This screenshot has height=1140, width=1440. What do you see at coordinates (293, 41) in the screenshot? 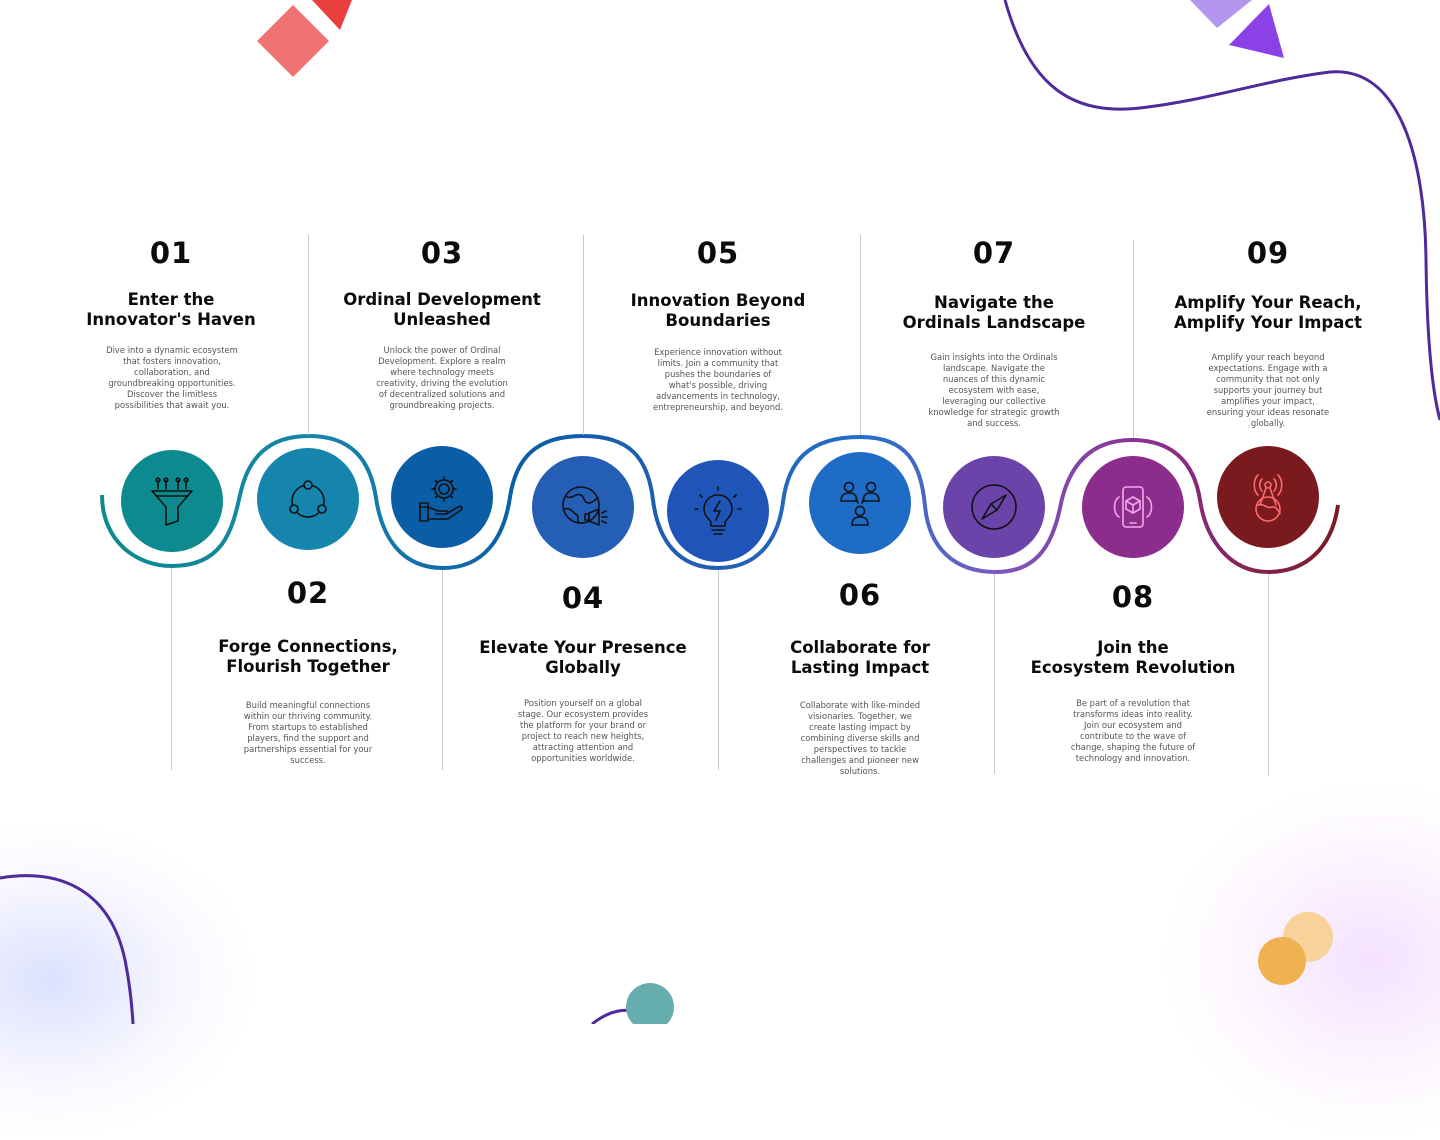
I see `red-diamond-shape` at bounding box center [293, 41].